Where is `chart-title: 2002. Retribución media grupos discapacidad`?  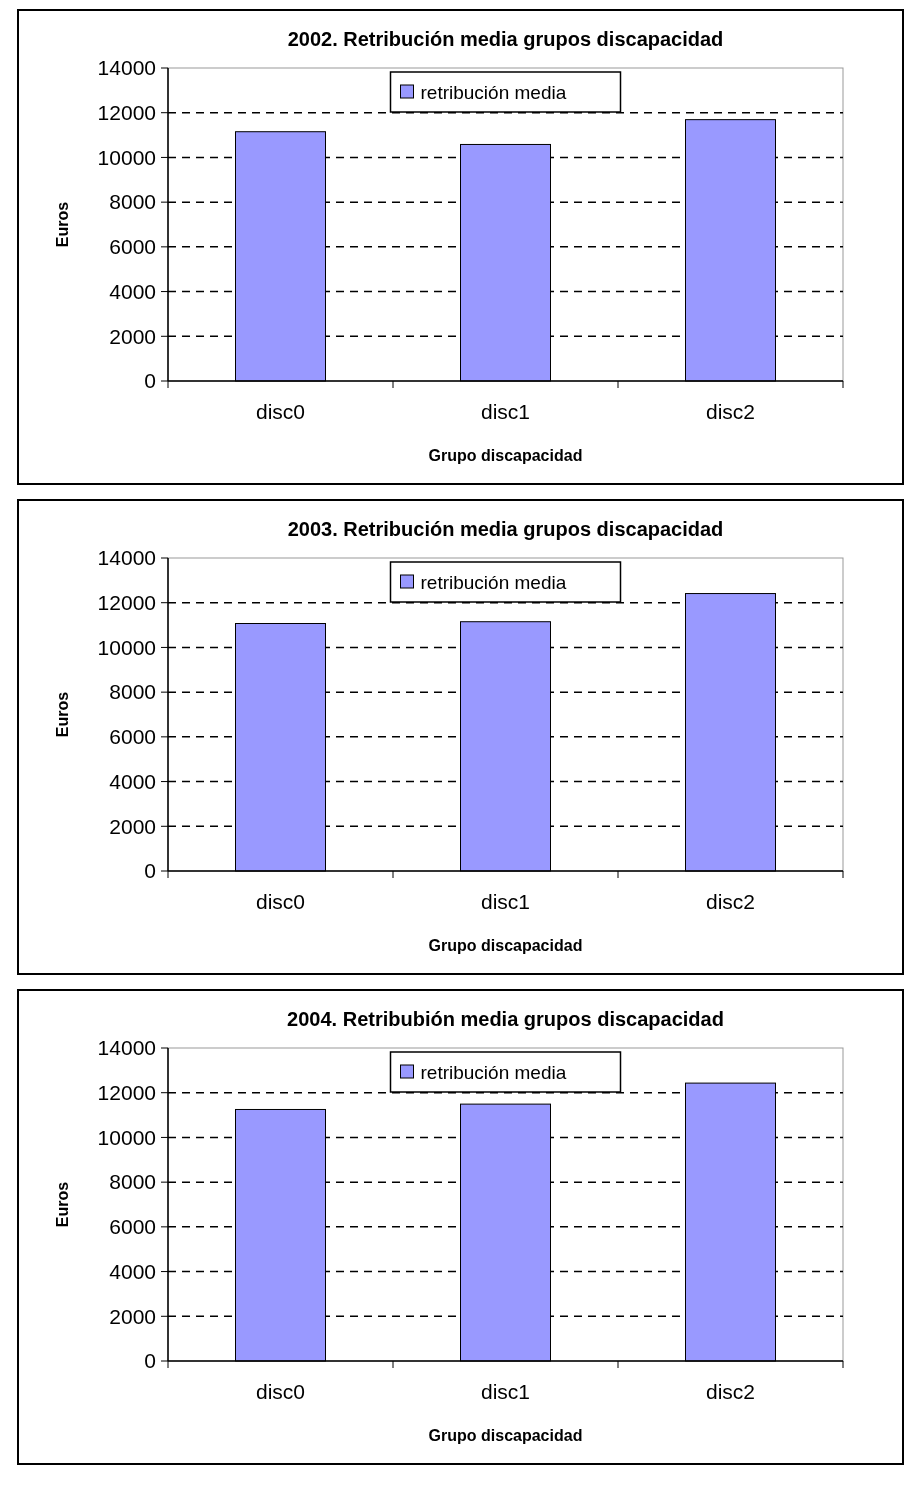 chart-title: 2002. Retribución media grupos discapacidad is located at coordinates (505, 39).